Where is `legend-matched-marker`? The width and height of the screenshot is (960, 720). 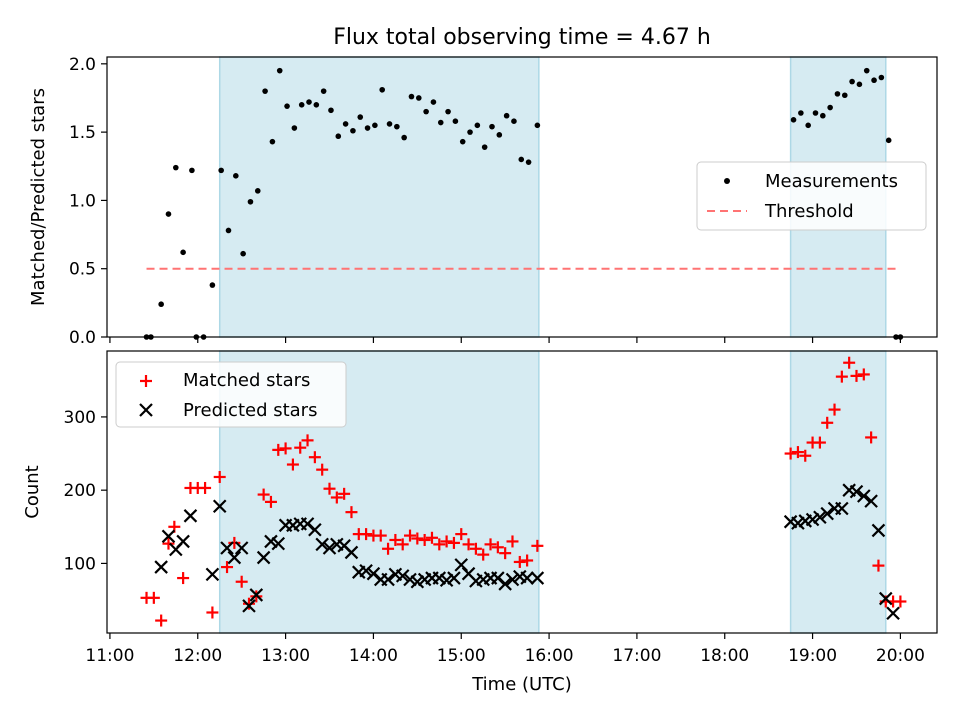 legend-matched-marker is located at coordinates (146, 381).